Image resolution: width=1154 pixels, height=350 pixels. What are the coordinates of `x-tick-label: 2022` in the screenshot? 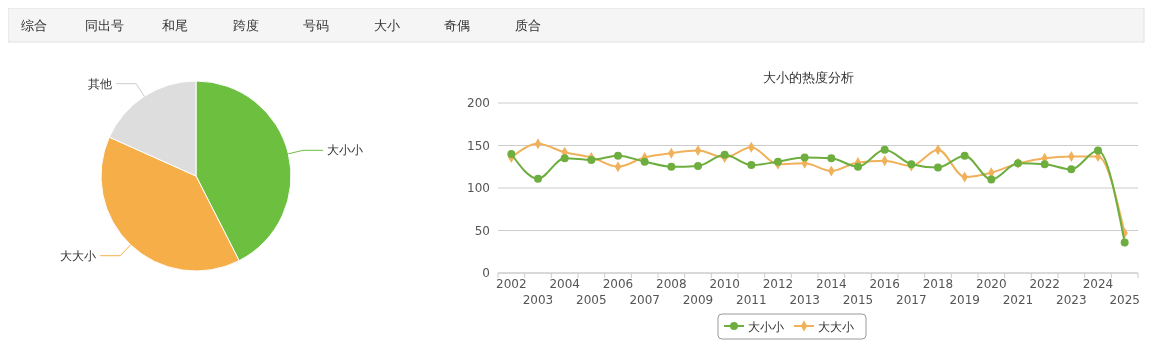 It's located at (1044, 284).